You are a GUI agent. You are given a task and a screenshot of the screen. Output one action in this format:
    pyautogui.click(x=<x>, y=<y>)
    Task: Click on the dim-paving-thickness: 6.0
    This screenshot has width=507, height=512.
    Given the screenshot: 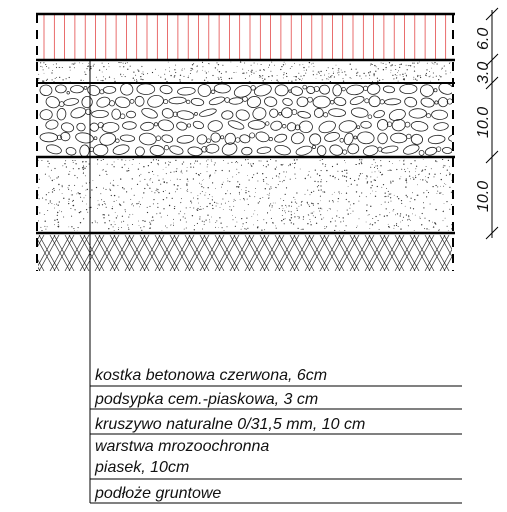 What is the action you would take?
    pyautogui.click(x=483, y=39)
    